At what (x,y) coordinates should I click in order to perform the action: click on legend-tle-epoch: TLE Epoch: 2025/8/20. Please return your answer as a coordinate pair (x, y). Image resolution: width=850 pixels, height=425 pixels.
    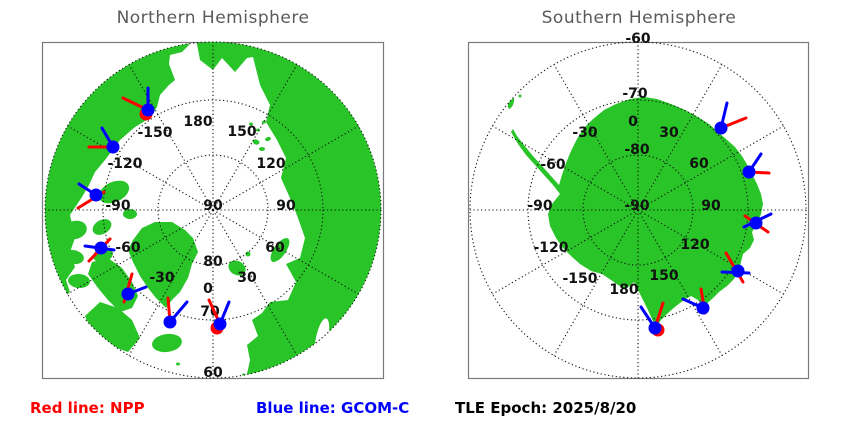
    Looking at the image, I should click on (546, 408).